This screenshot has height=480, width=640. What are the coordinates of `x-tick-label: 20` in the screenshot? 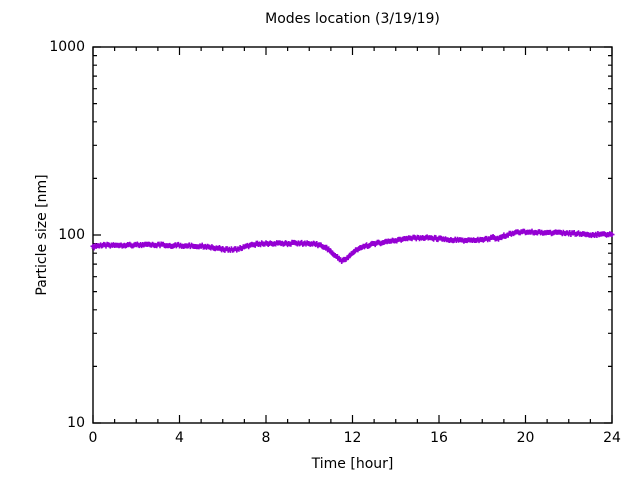 It's located at (525, 438).